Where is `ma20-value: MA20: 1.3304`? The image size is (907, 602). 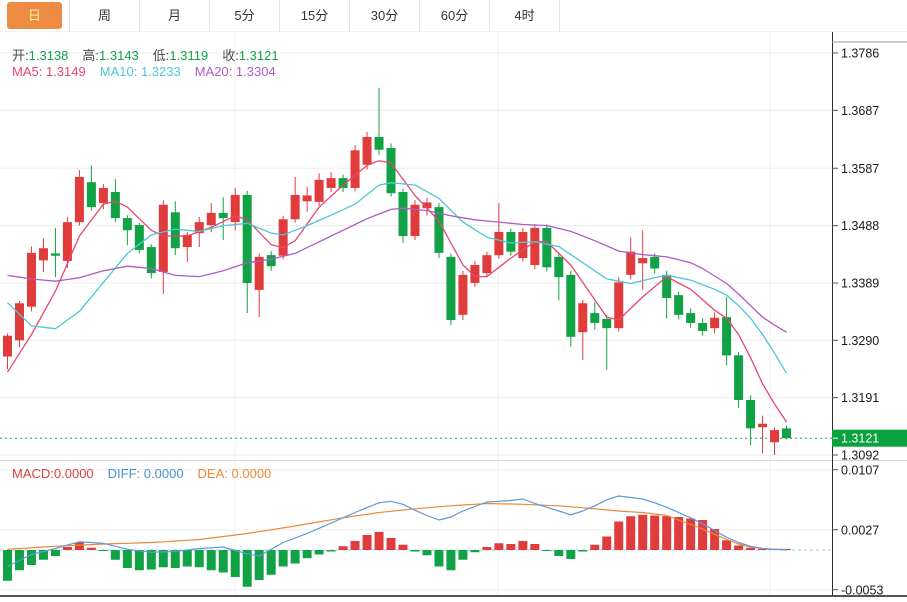
ma20-value: MA20: 1.3304 is located at coordinates (235, 71).